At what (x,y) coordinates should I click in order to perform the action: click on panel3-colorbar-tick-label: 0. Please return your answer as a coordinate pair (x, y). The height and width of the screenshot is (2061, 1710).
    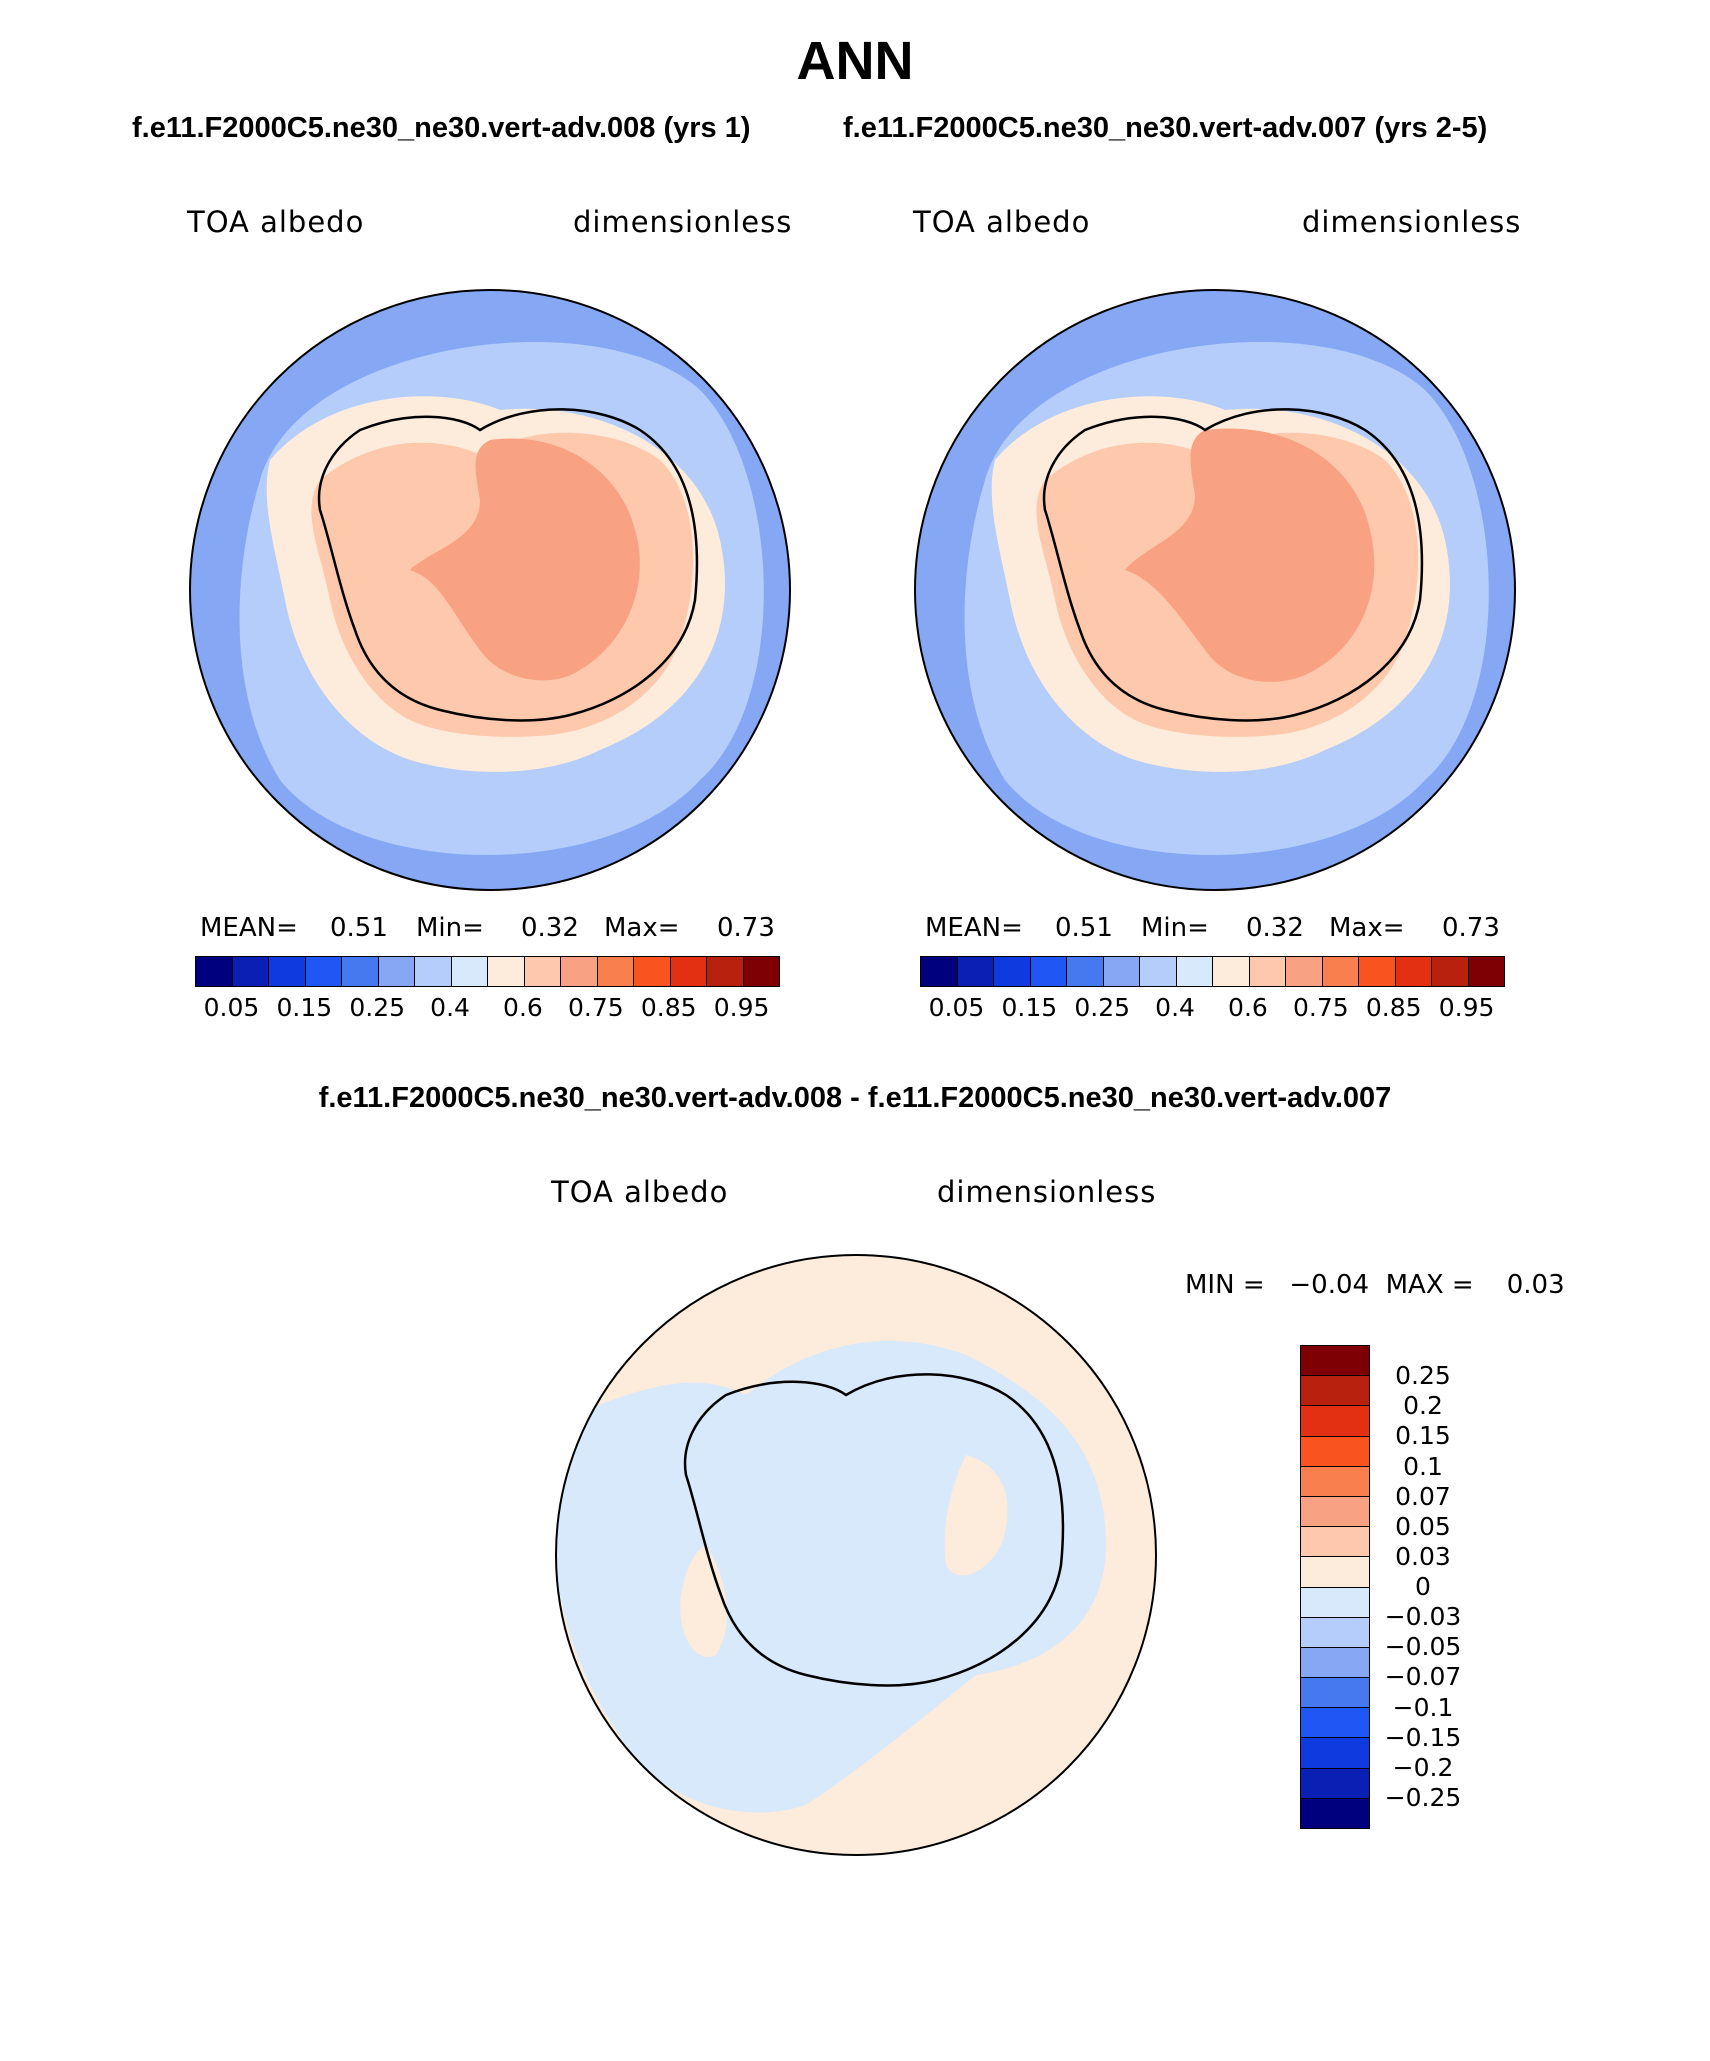
    Looking at the image, I should click on (1423, 1586).